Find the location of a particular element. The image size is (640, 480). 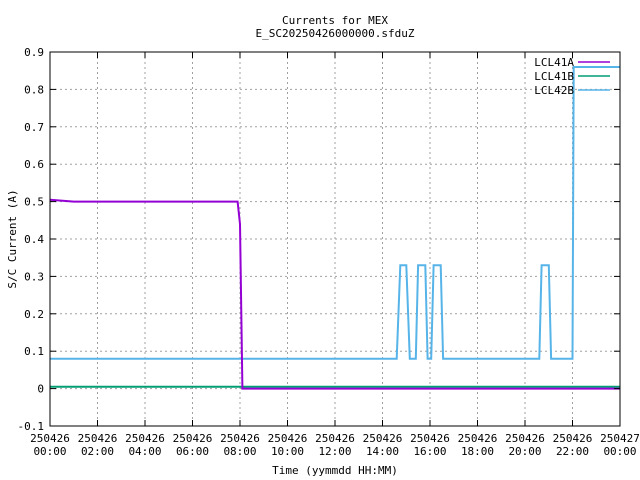

x-tick-label-date: 250427 is located at coordinates (620, 438).